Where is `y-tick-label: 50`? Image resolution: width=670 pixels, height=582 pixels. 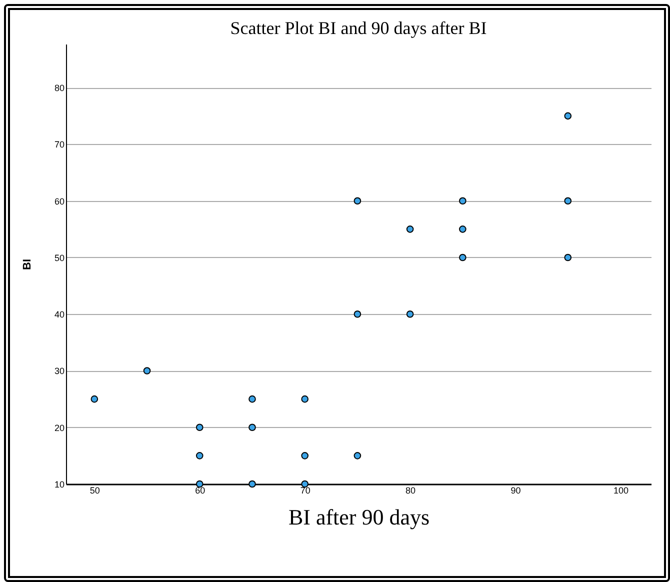 y-tick-label: 50 is located at coordinates (59, 257).